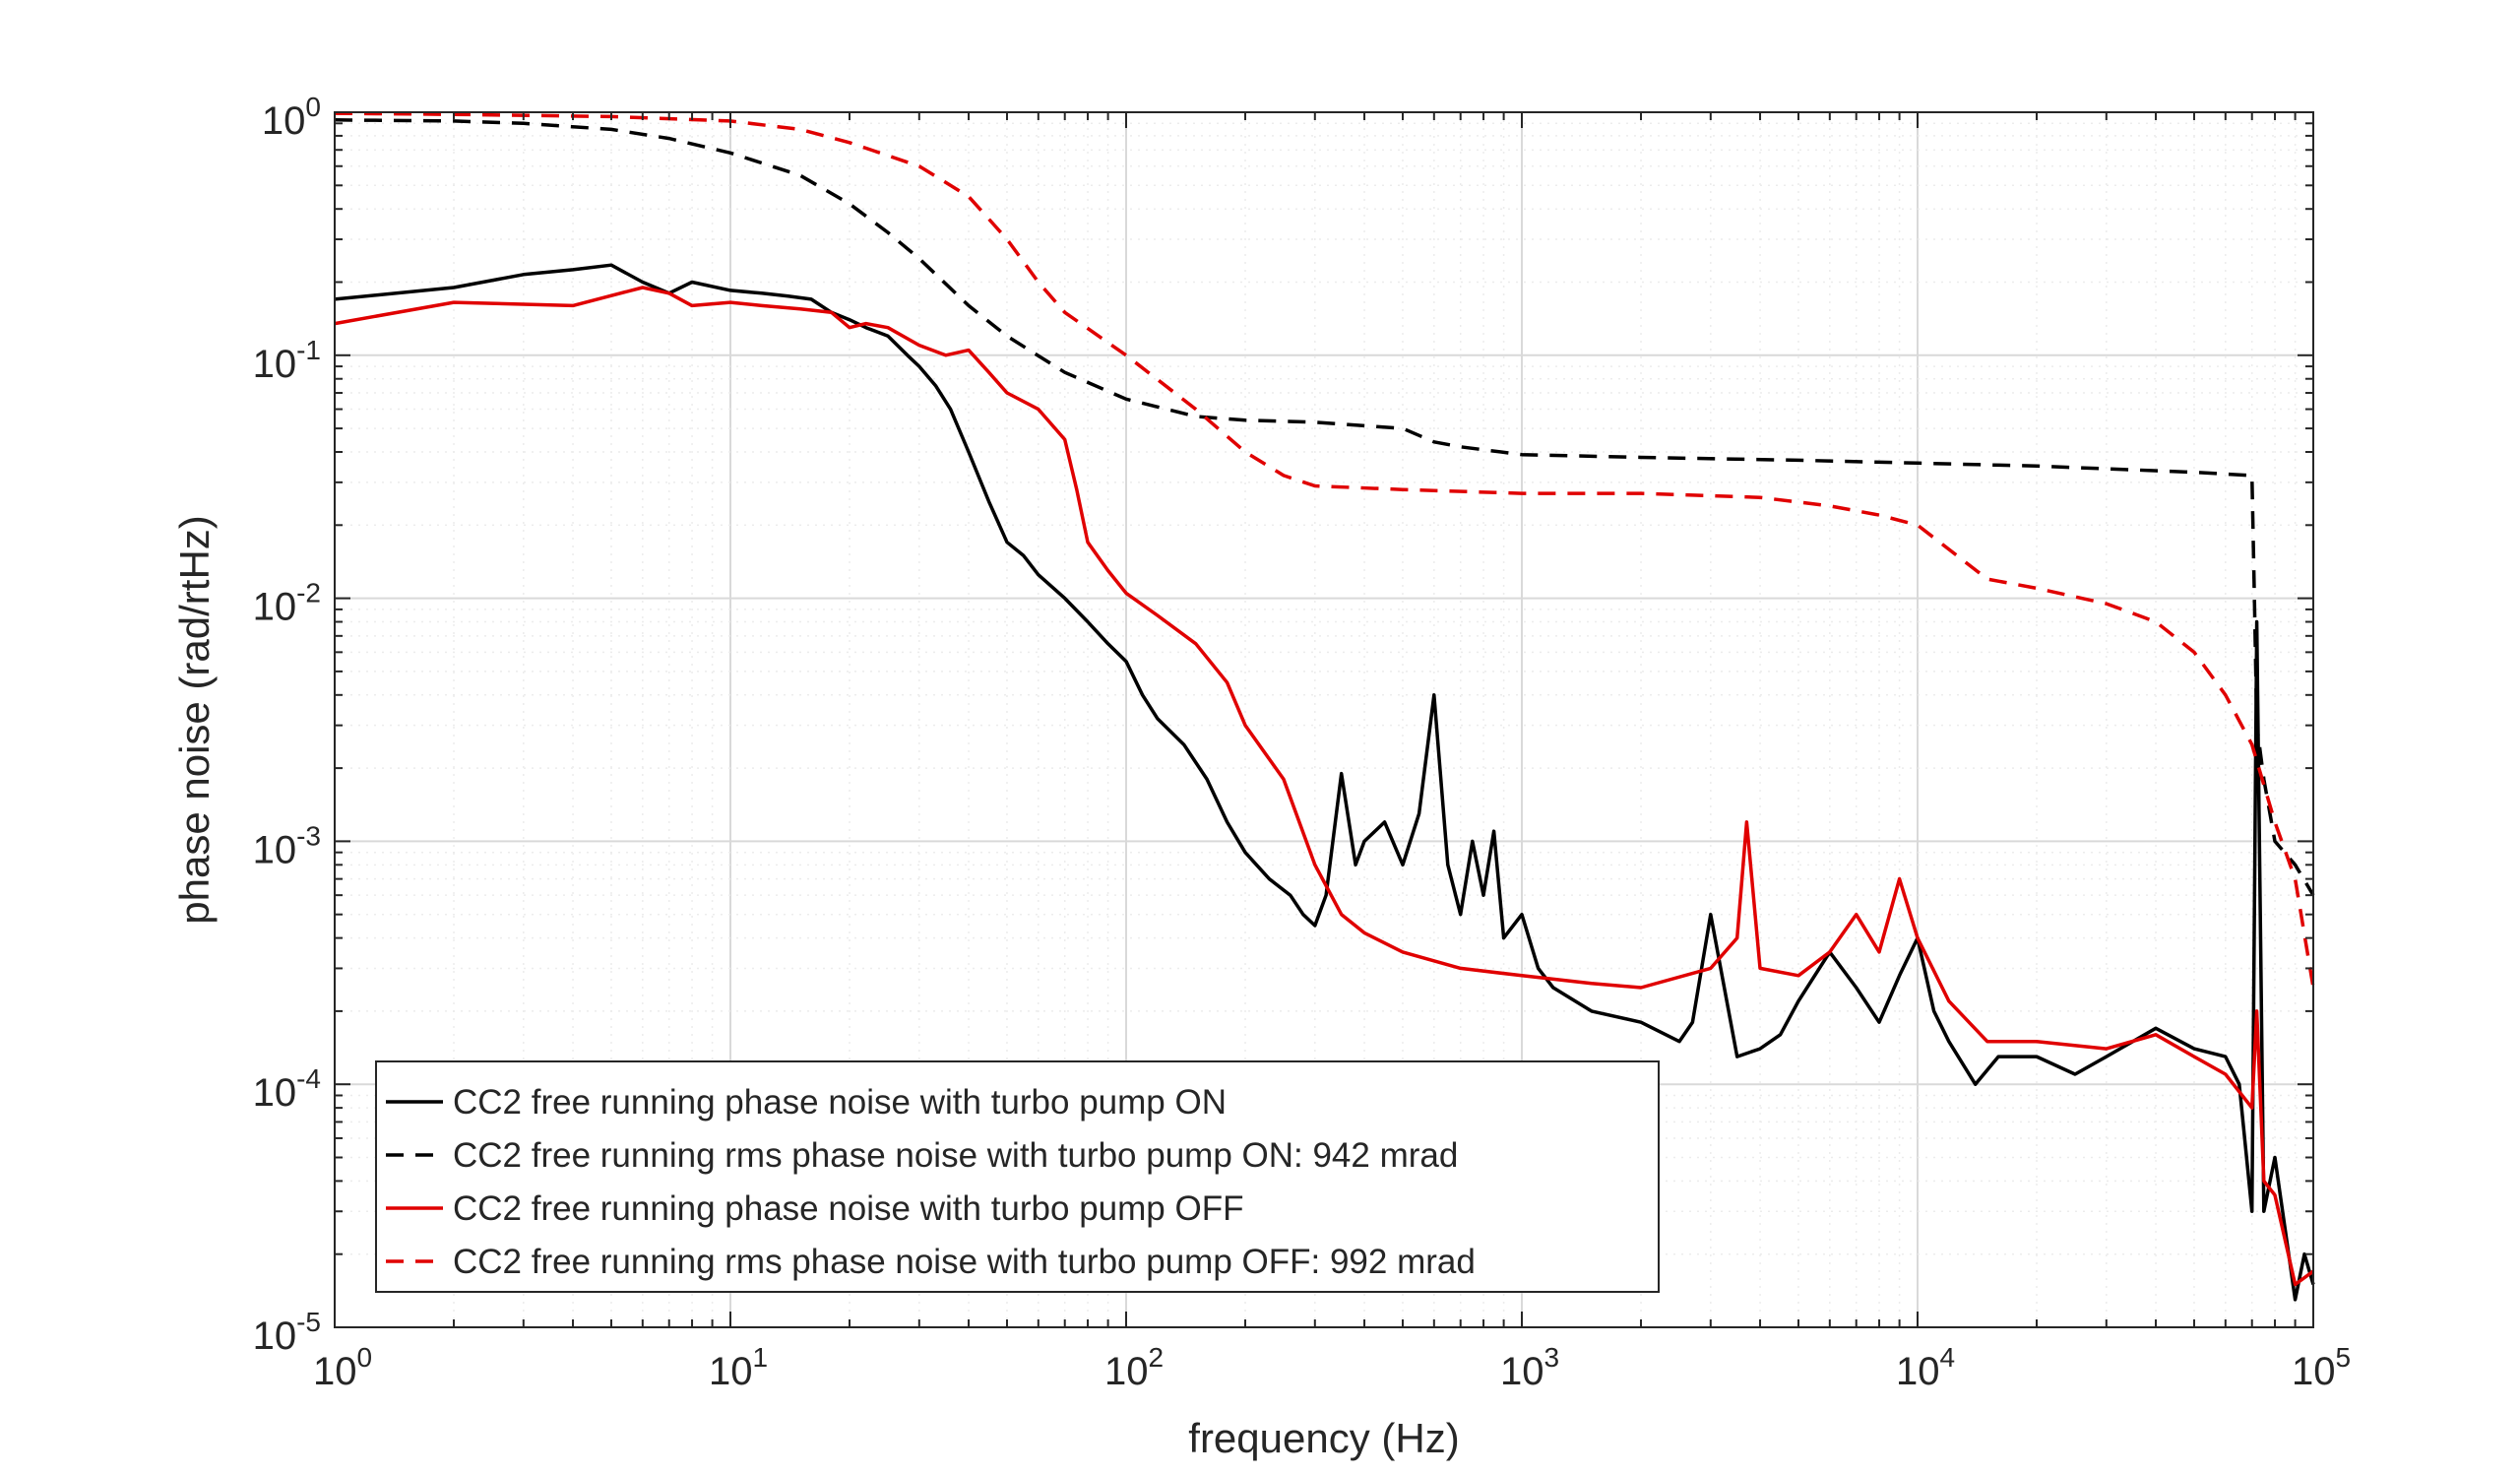 This screenshot has height=1475, width=2520. What do you see at coordinates (194, 720) in the screenshot?
I see `y-axis-label: phase noise (rad/rtHz)` at bounding box center [194, 720].